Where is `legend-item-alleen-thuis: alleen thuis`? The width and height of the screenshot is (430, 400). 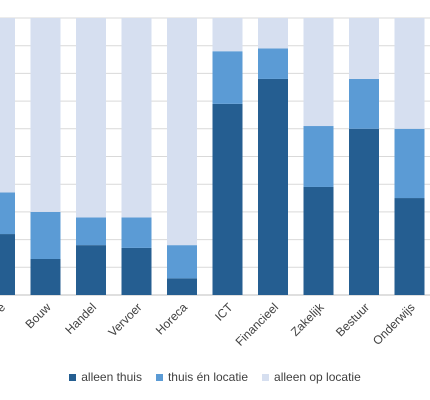 legend-item-alleen-thuis: alleen thuis is located at coordinates (105, 377).